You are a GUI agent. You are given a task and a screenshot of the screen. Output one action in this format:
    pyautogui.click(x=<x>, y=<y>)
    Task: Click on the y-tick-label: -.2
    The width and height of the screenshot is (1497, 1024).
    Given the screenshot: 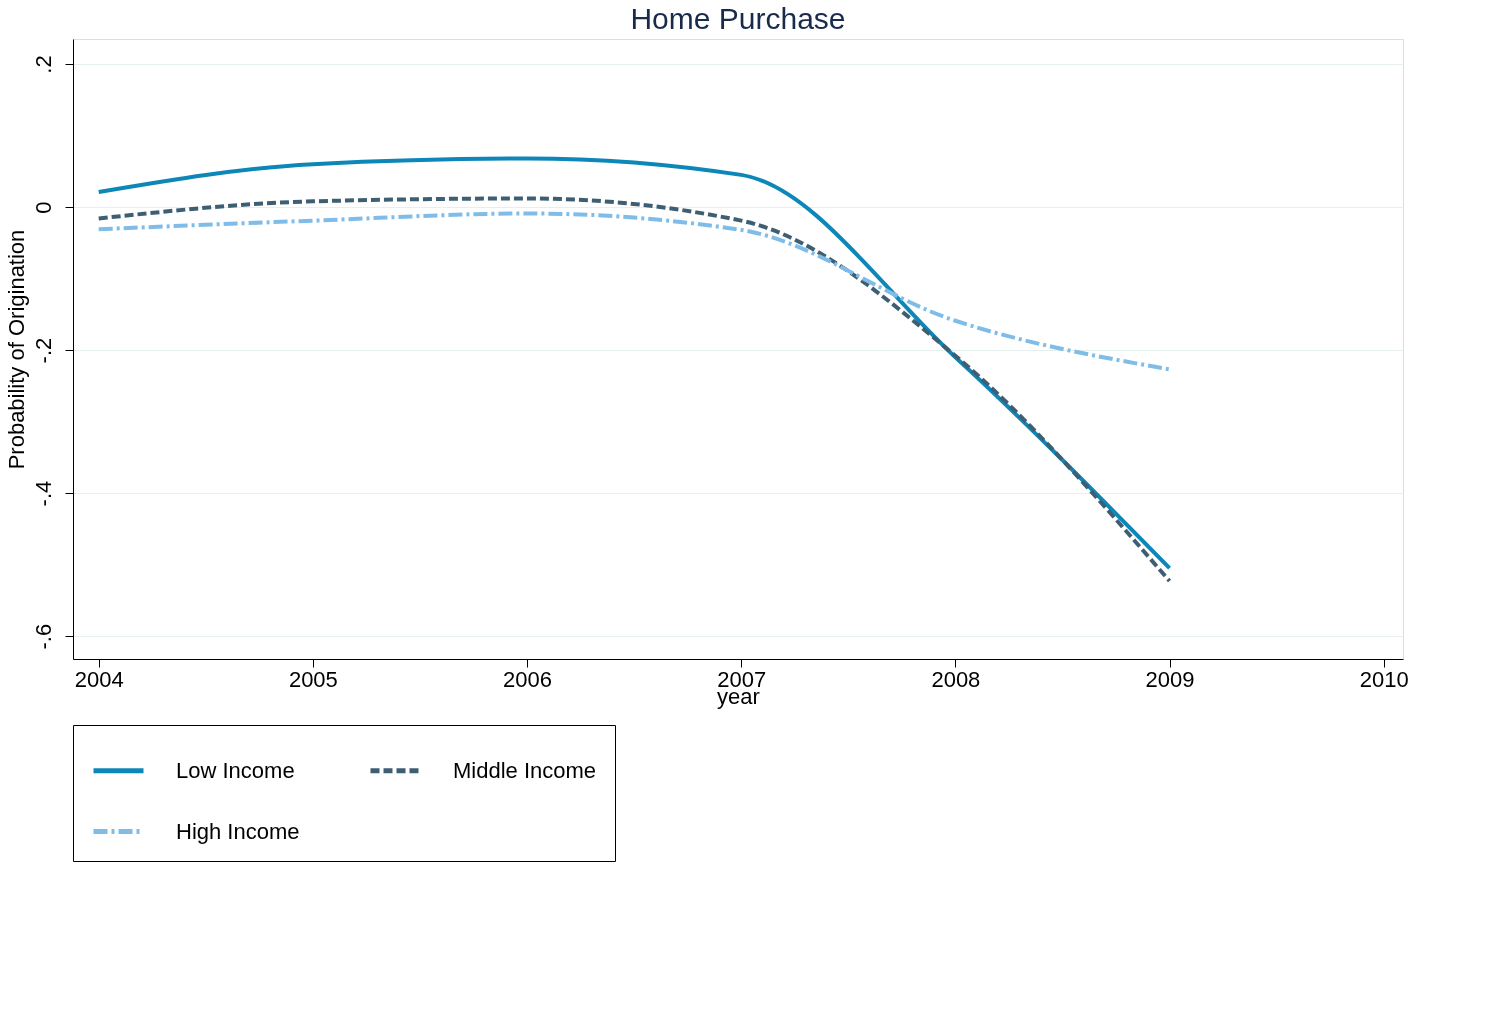 What is the action you would take?
    pyautogui.click(x=43, y=350)
    